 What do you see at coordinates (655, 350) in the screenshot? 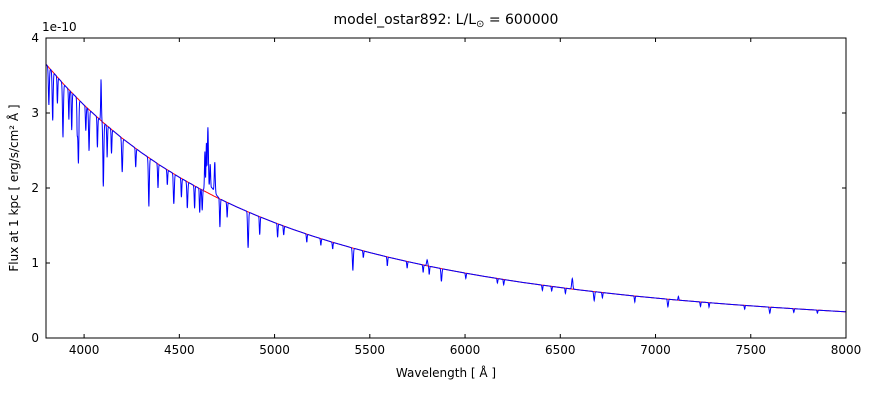
I see `x-tick-label: 7000` at bounding box center [655, 350].